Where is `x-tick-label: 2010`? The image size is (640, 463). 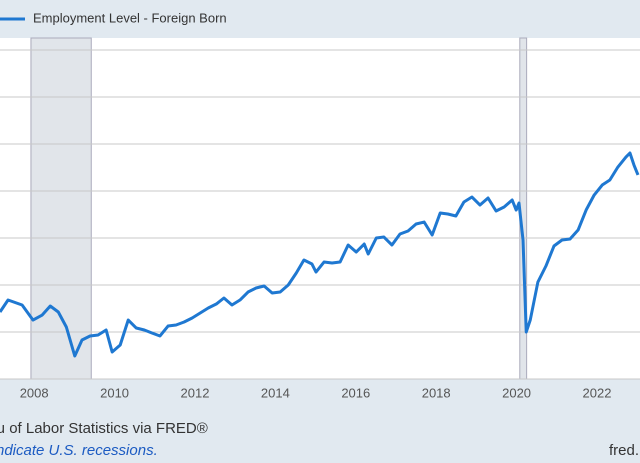
x-tick-label: 2010 is located at coordinates (114, 392).